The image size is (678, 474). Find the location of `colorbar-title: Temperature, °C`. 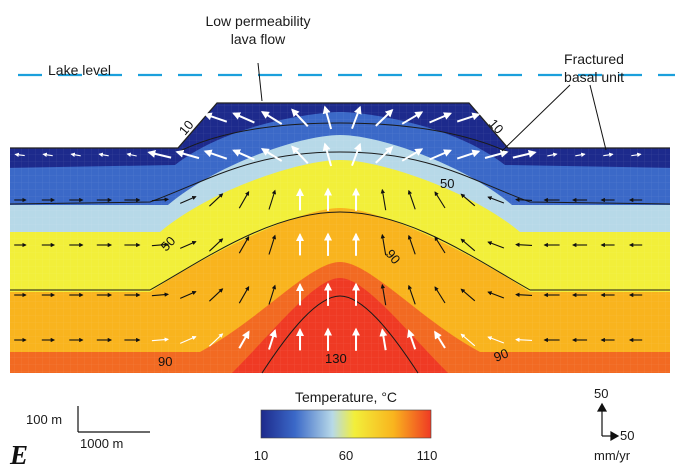

colorbar-title: Temperature, °C is located at coordinates (346, 397).